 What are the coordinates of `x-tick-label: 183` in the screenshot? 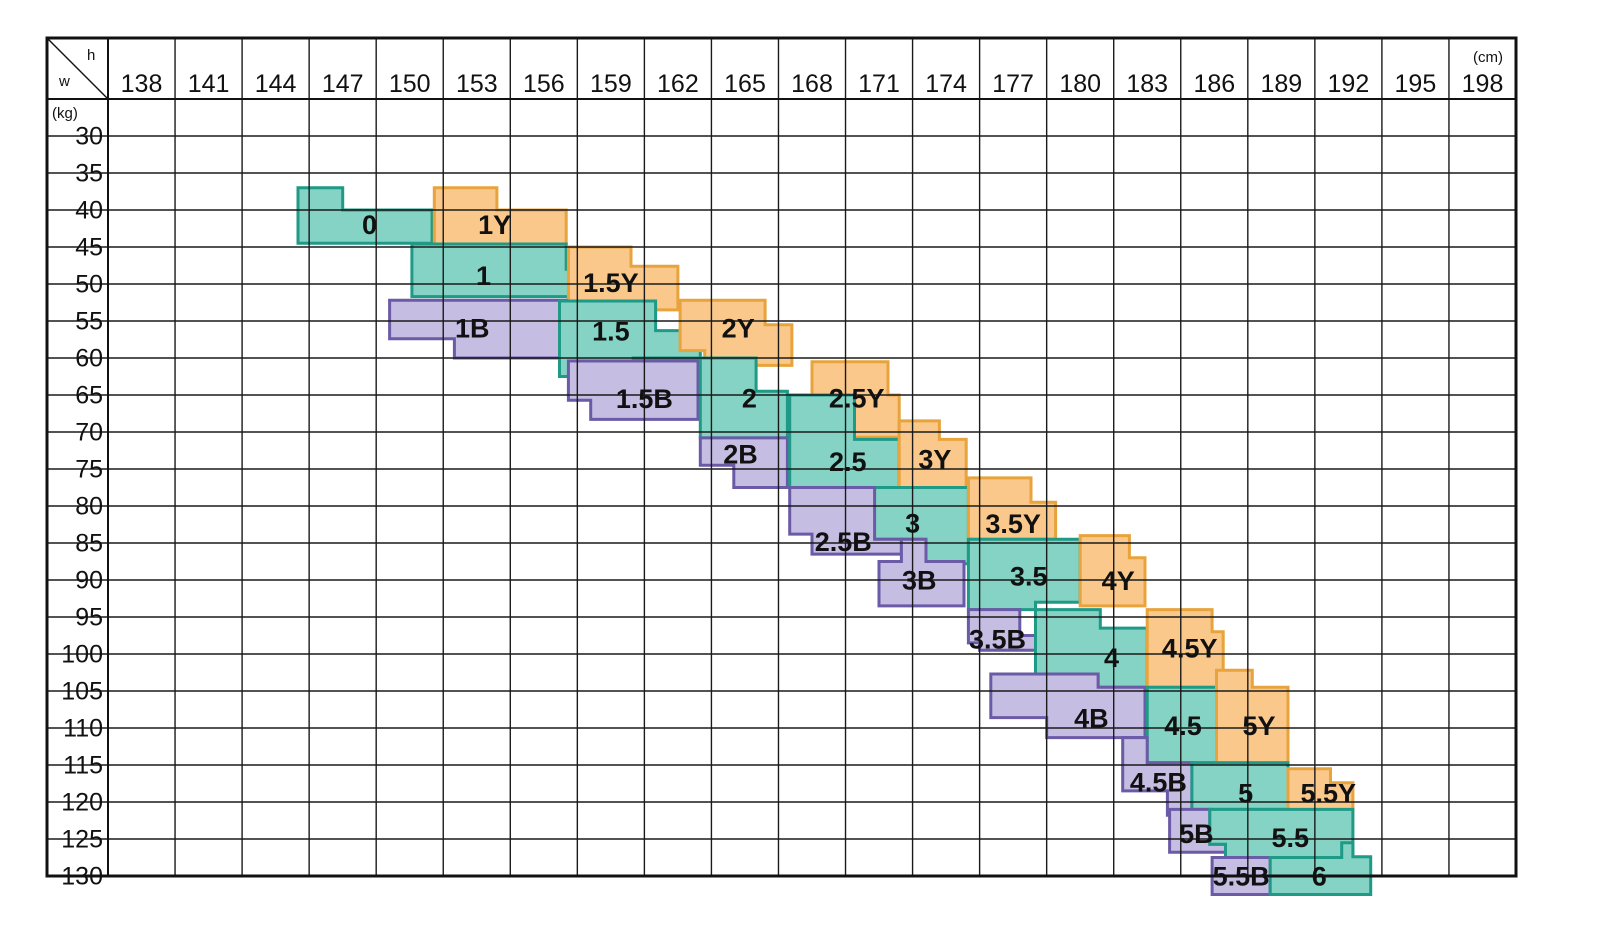 It's located at (1147, 84).